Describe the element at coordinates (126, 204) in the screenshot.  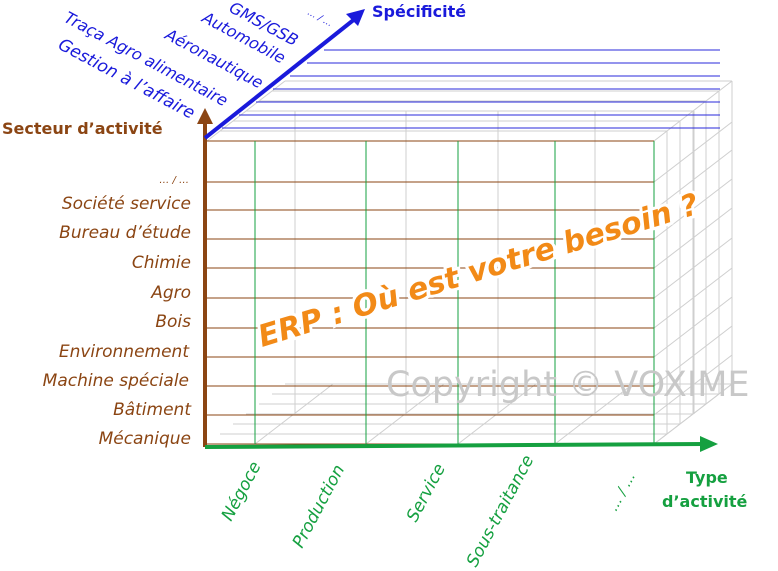
I see `sector-label-societe-service: Société service` at that location.